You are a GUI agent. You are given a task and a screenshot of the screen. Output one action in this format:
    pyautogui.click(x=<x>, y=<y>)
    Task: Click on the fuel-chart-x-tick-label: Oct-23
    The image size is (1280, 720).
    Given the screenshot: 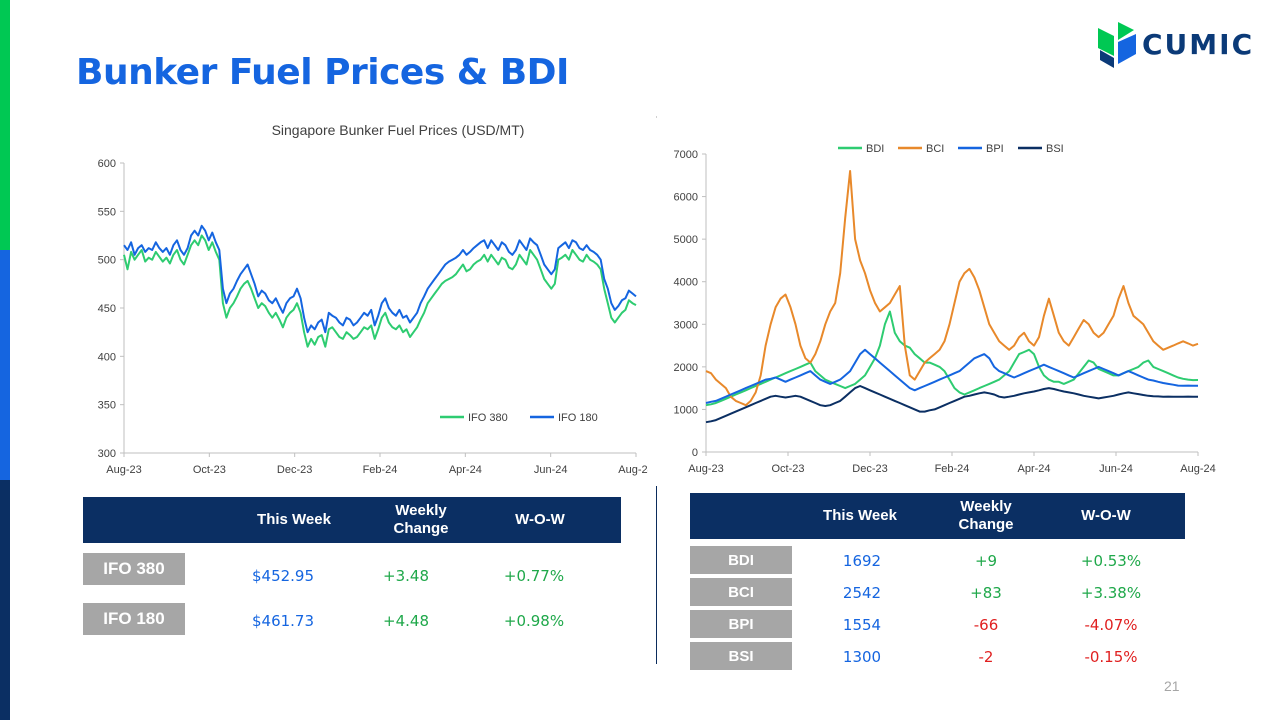 What is the action you would take?
    pyautogui.click(x=209, y=470)
    